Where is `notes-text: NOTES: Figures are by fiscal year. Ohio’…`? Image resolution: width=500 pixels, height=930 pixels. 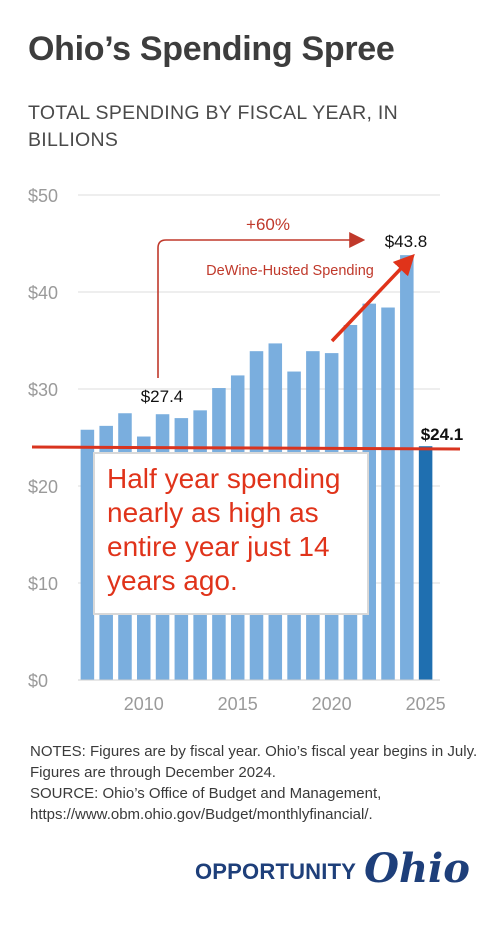
notes-text: NOTES: Figures are by fiscal year. Ohio’… is located at coordinates (254, 762).